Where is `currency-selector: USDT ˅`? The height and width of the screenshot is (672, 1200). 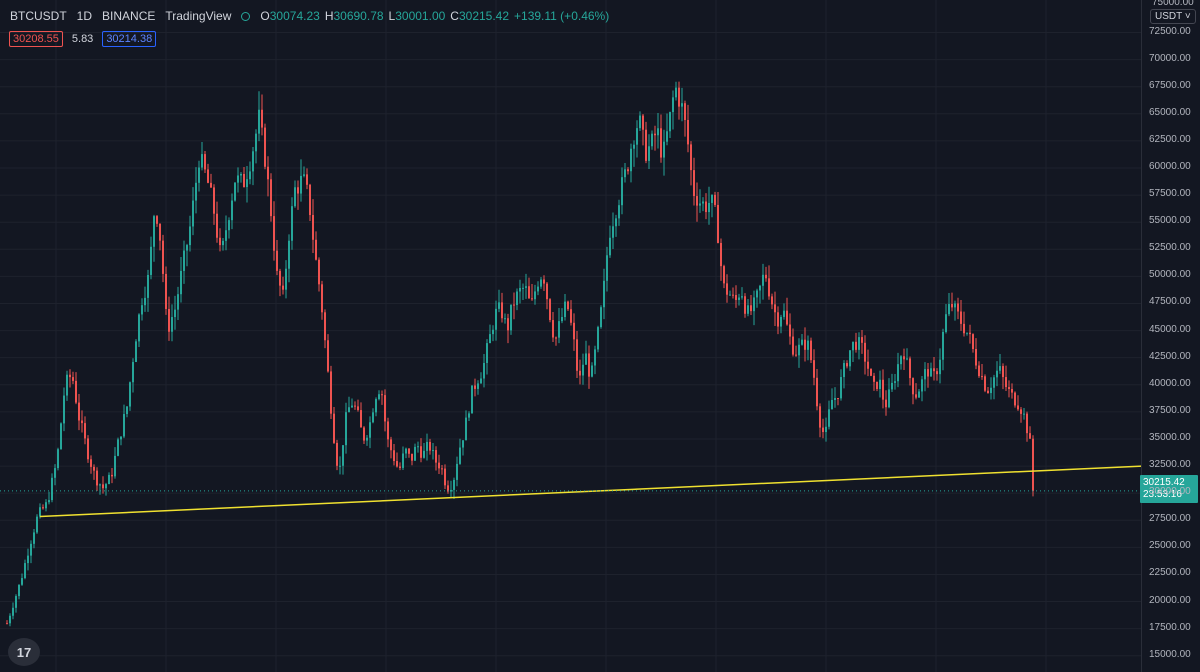 currency-selector: USDT ˅ is located at coordinates (1173, 16).